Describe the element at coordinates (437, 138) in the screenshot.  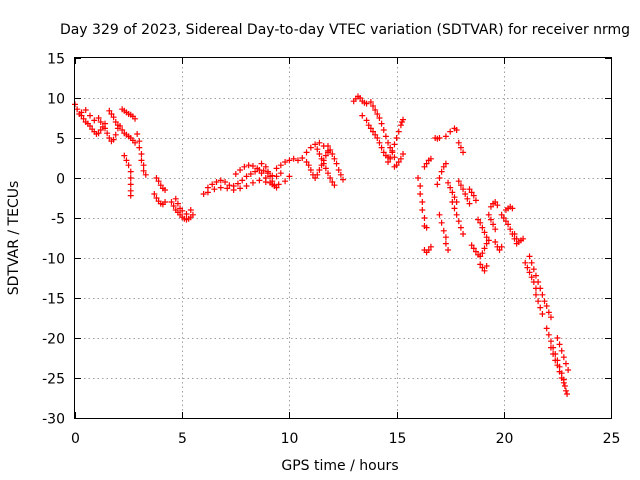
I see `series-arc26` at that location.